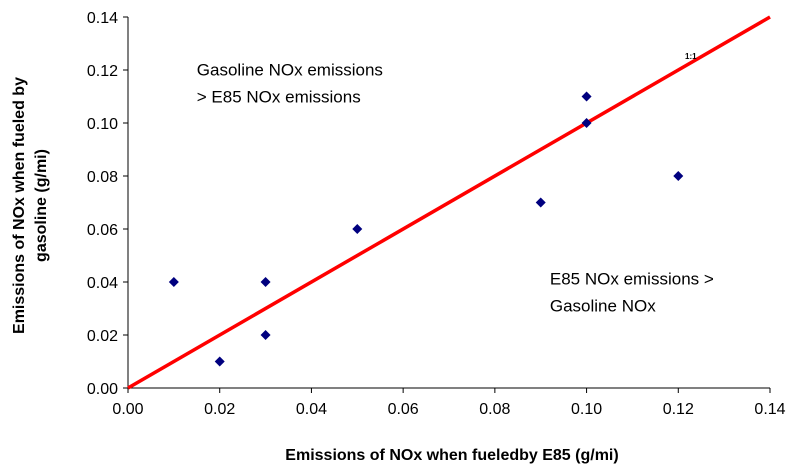 This screenshot has width=791, height=468. What do you see at coordinates (586, 409) in the screenshot?
I see `x-tick-label: 0.10` at bounding box center [586, 409].